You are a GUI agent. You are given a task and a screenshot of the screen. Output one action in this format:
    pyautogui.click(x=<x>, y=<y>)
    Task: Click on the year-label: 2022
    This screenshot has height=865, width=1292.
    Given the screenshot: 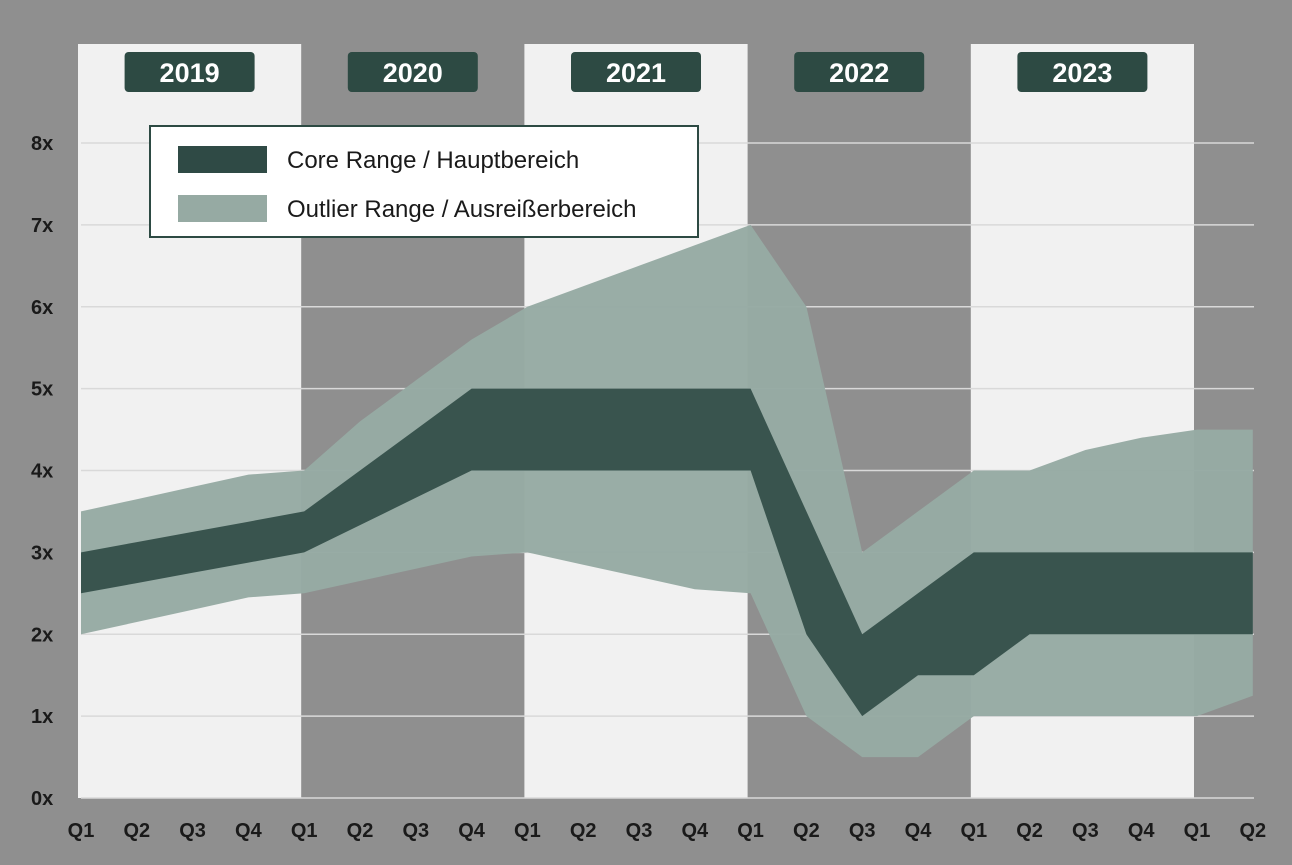 What is the action you would take?
    pyautogui.click(x=859, y=73)
    